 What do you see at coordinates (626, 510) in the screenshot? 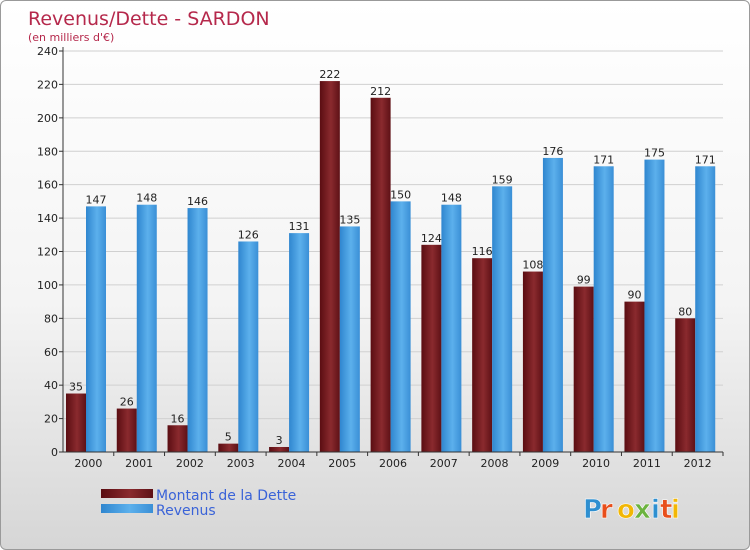
I see `logo-letter: o` at bounding box center [626, 510].